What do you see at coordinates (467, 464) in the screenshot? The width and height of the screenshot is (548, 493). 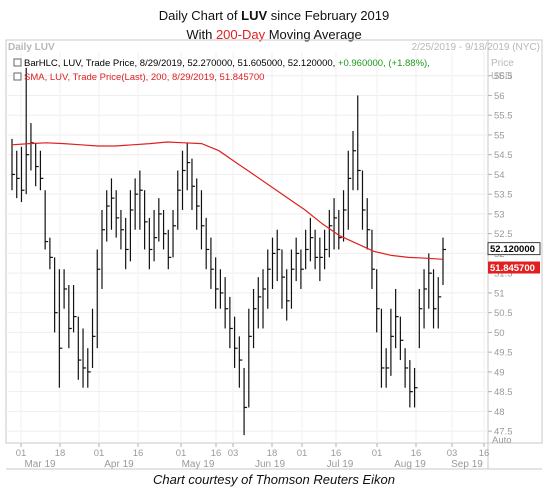 I see `month-label: Sep 19` at bounding box center [467, 464].